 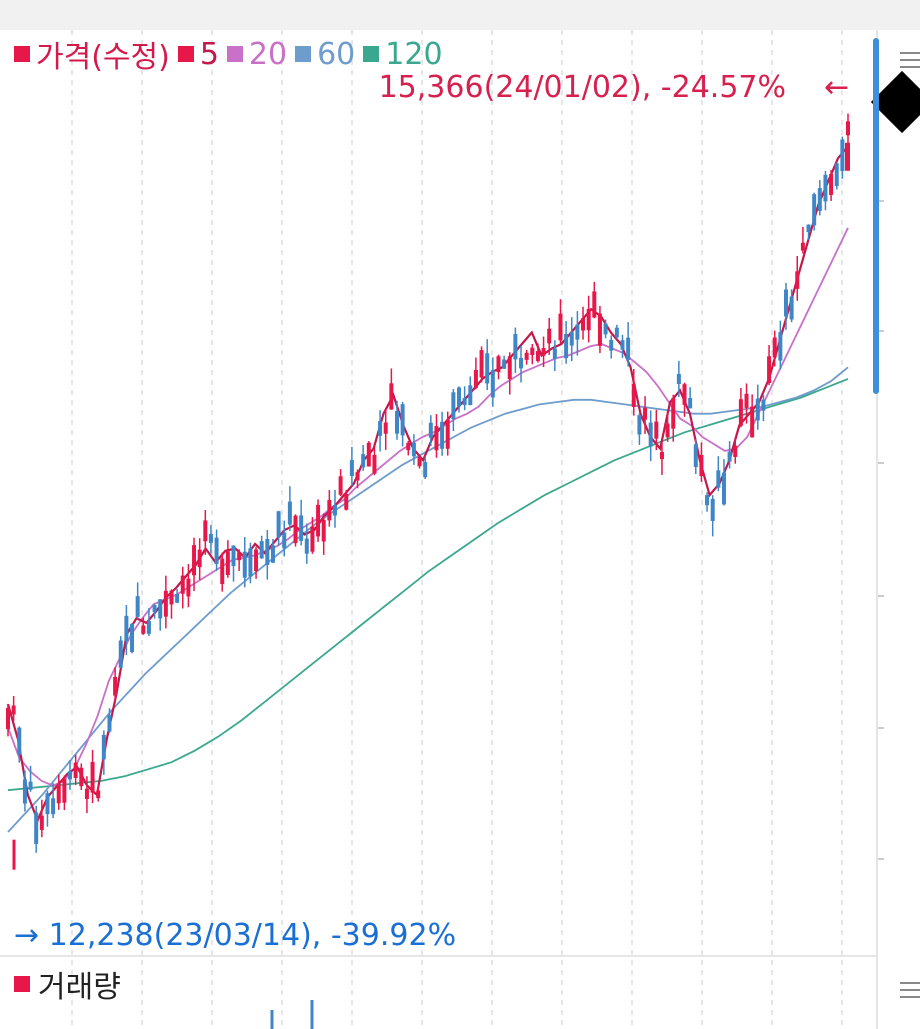 What do you see at coordinates (92, 54) in the screenshot?
I see `legend-price: 가격(수정)` at bounding box center [92, 54].